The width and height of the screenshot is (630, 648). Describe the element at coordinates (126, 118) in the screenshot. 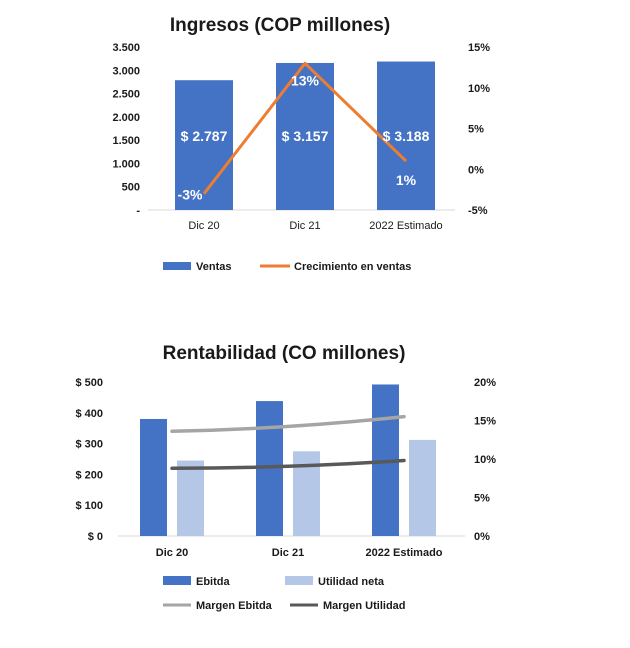

I see `y-tick-label: 2.000` at that location.